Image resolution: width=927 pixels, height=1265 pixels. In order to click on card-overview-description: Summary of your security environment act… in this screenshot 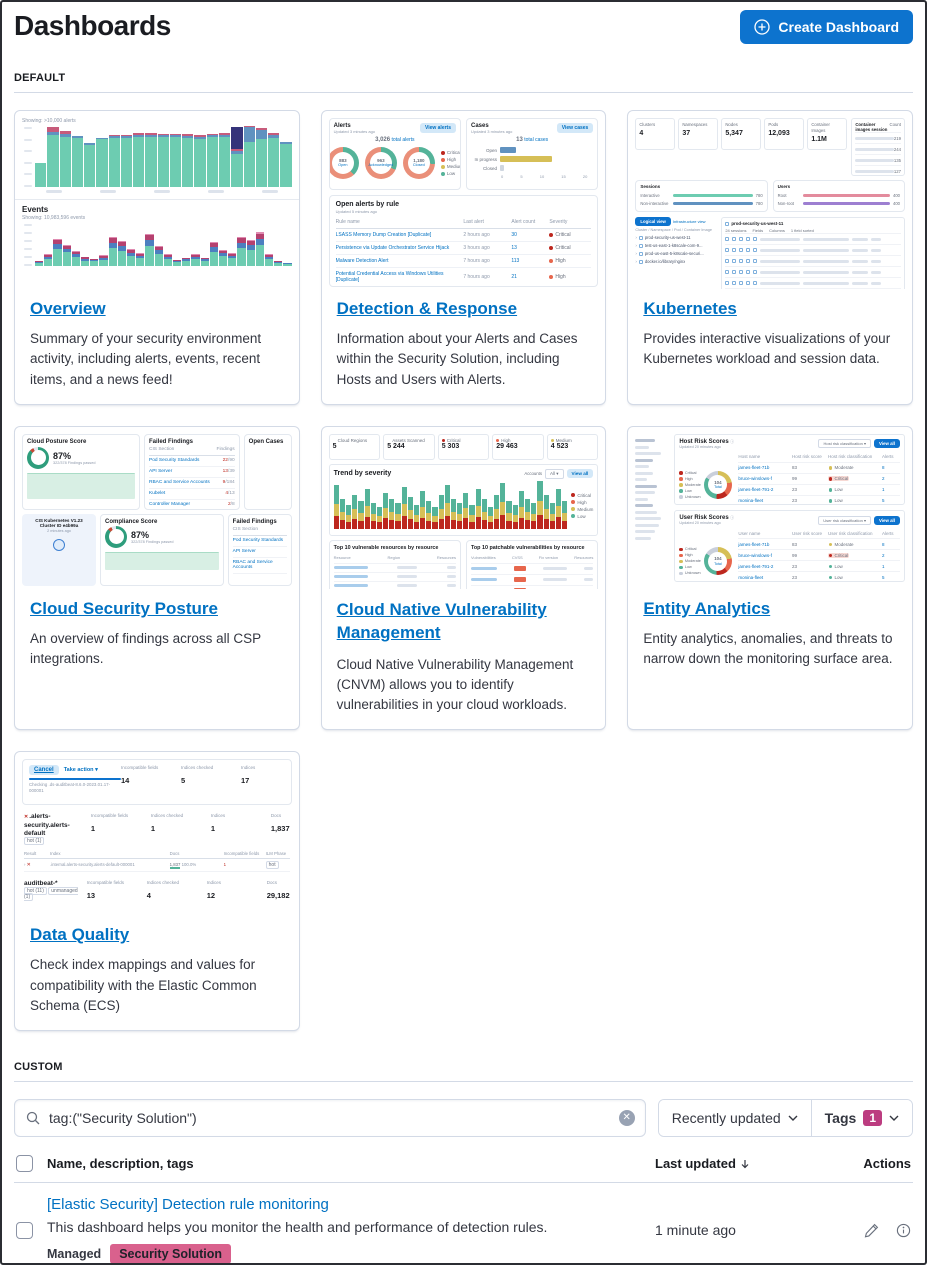, I will do `click(146, 359)`.